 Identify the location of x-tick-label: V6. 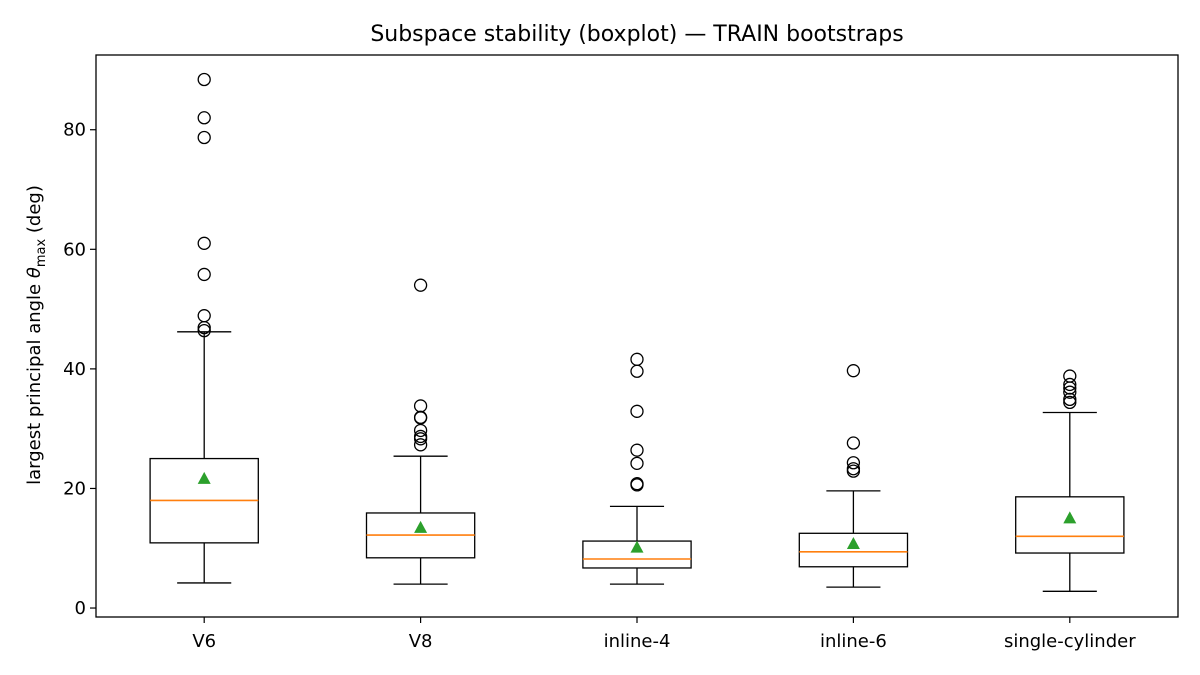
(204, 641).